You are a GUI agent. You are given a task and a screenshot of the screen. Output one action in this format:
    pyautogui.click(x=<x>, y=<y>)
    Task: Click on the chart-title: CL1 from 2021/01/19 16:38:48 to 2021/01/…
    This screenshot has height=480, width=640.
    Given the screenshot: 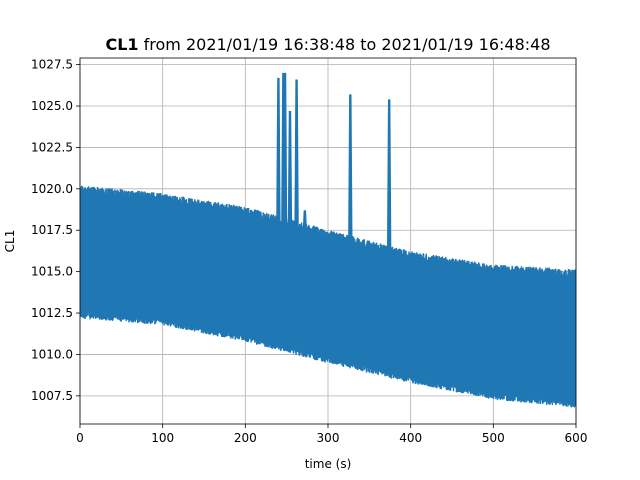 What is the action you would take?
    pyautogui.click(x=327, y=44)
    